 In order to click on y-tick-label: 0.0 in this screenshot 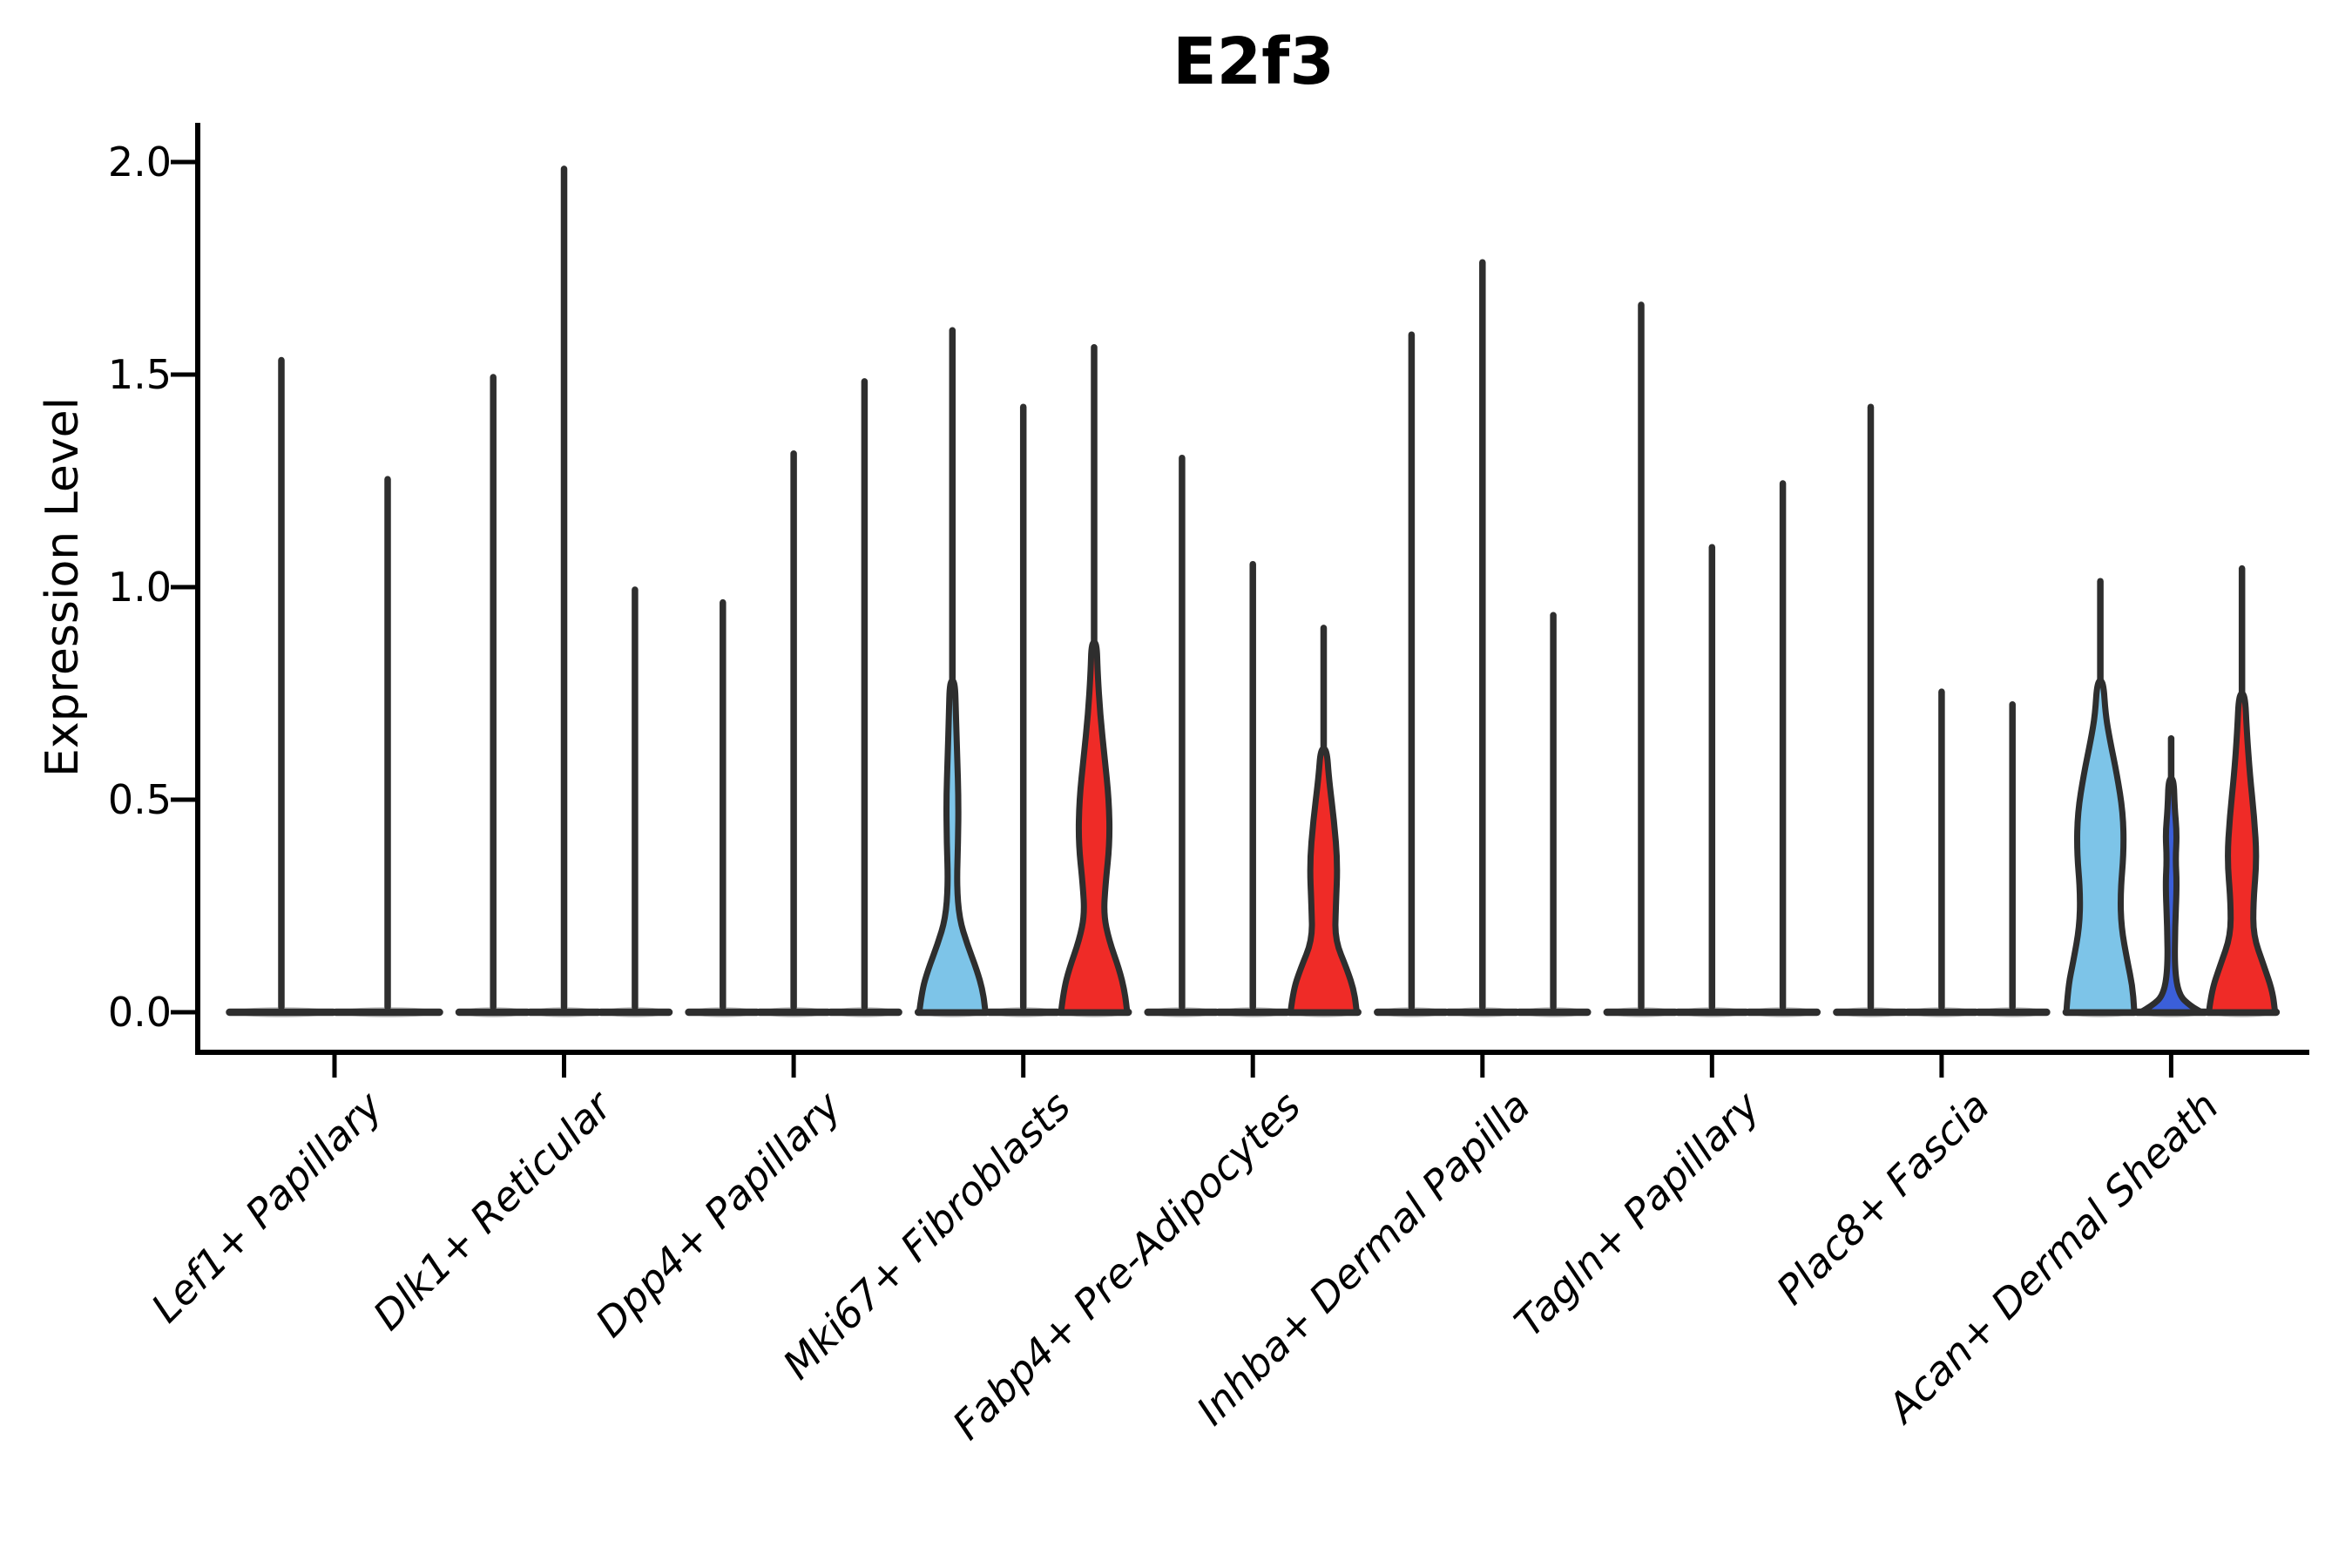, I will do `click(139, 1013)`.